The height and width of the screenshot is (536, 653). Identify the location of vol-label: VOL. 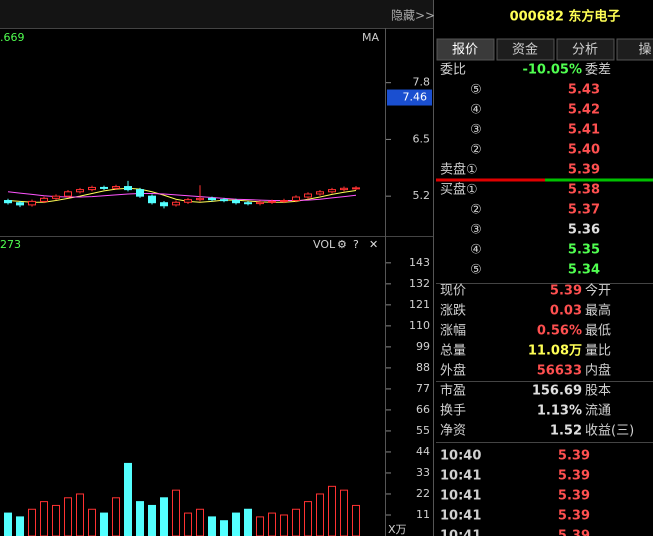
(324, 244).